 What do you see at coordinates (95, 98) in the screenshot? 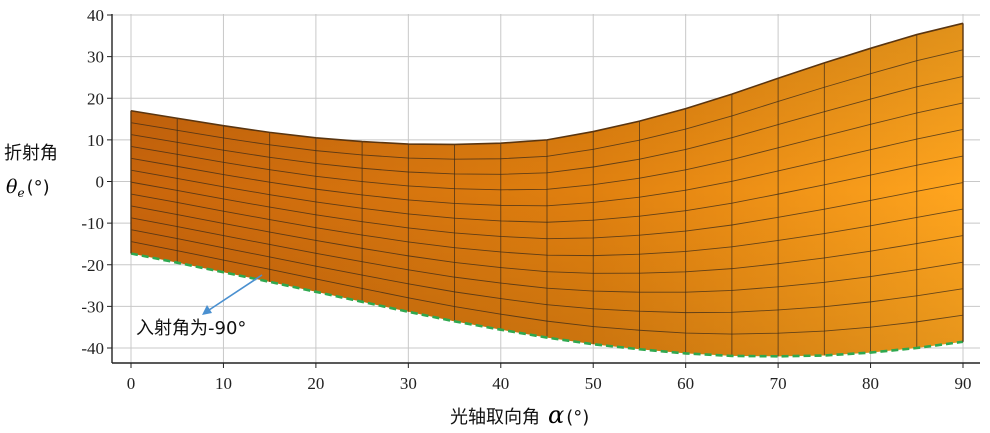
I see `y-tick-label: 20` at bounding box center [95, 98].